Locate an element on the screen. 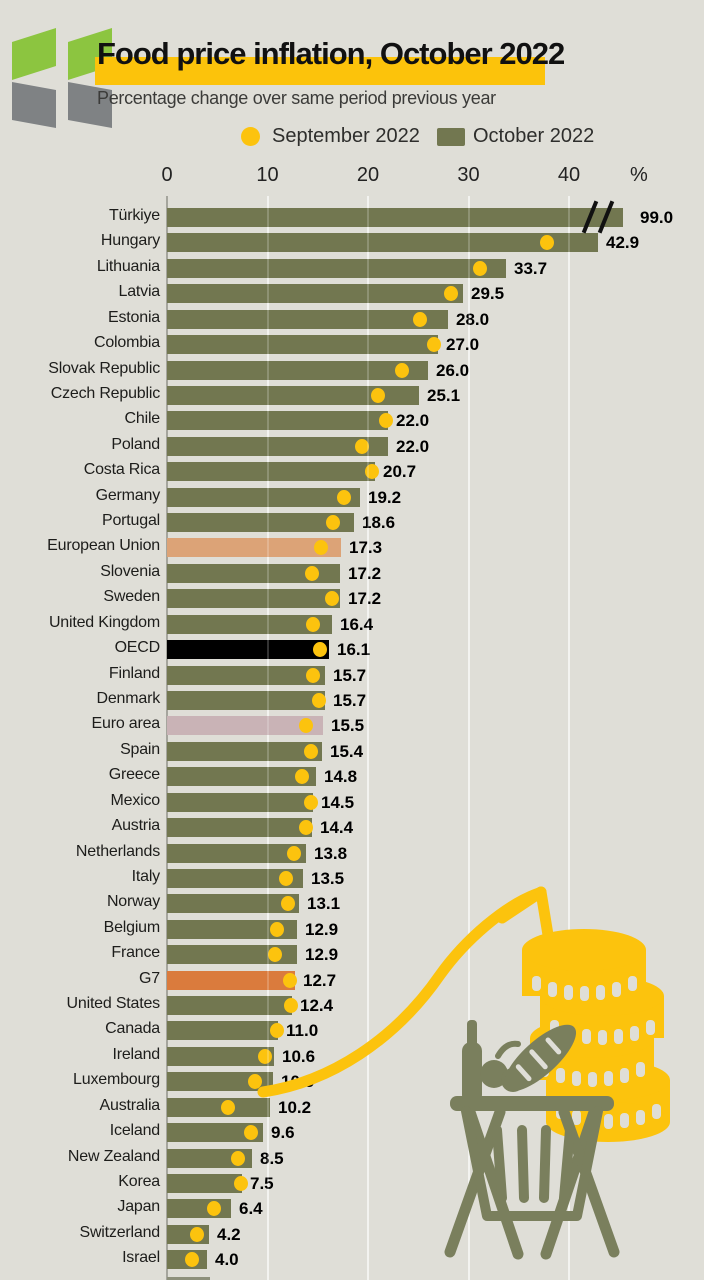  country-label: G7 is located at coordinates (149, 978).